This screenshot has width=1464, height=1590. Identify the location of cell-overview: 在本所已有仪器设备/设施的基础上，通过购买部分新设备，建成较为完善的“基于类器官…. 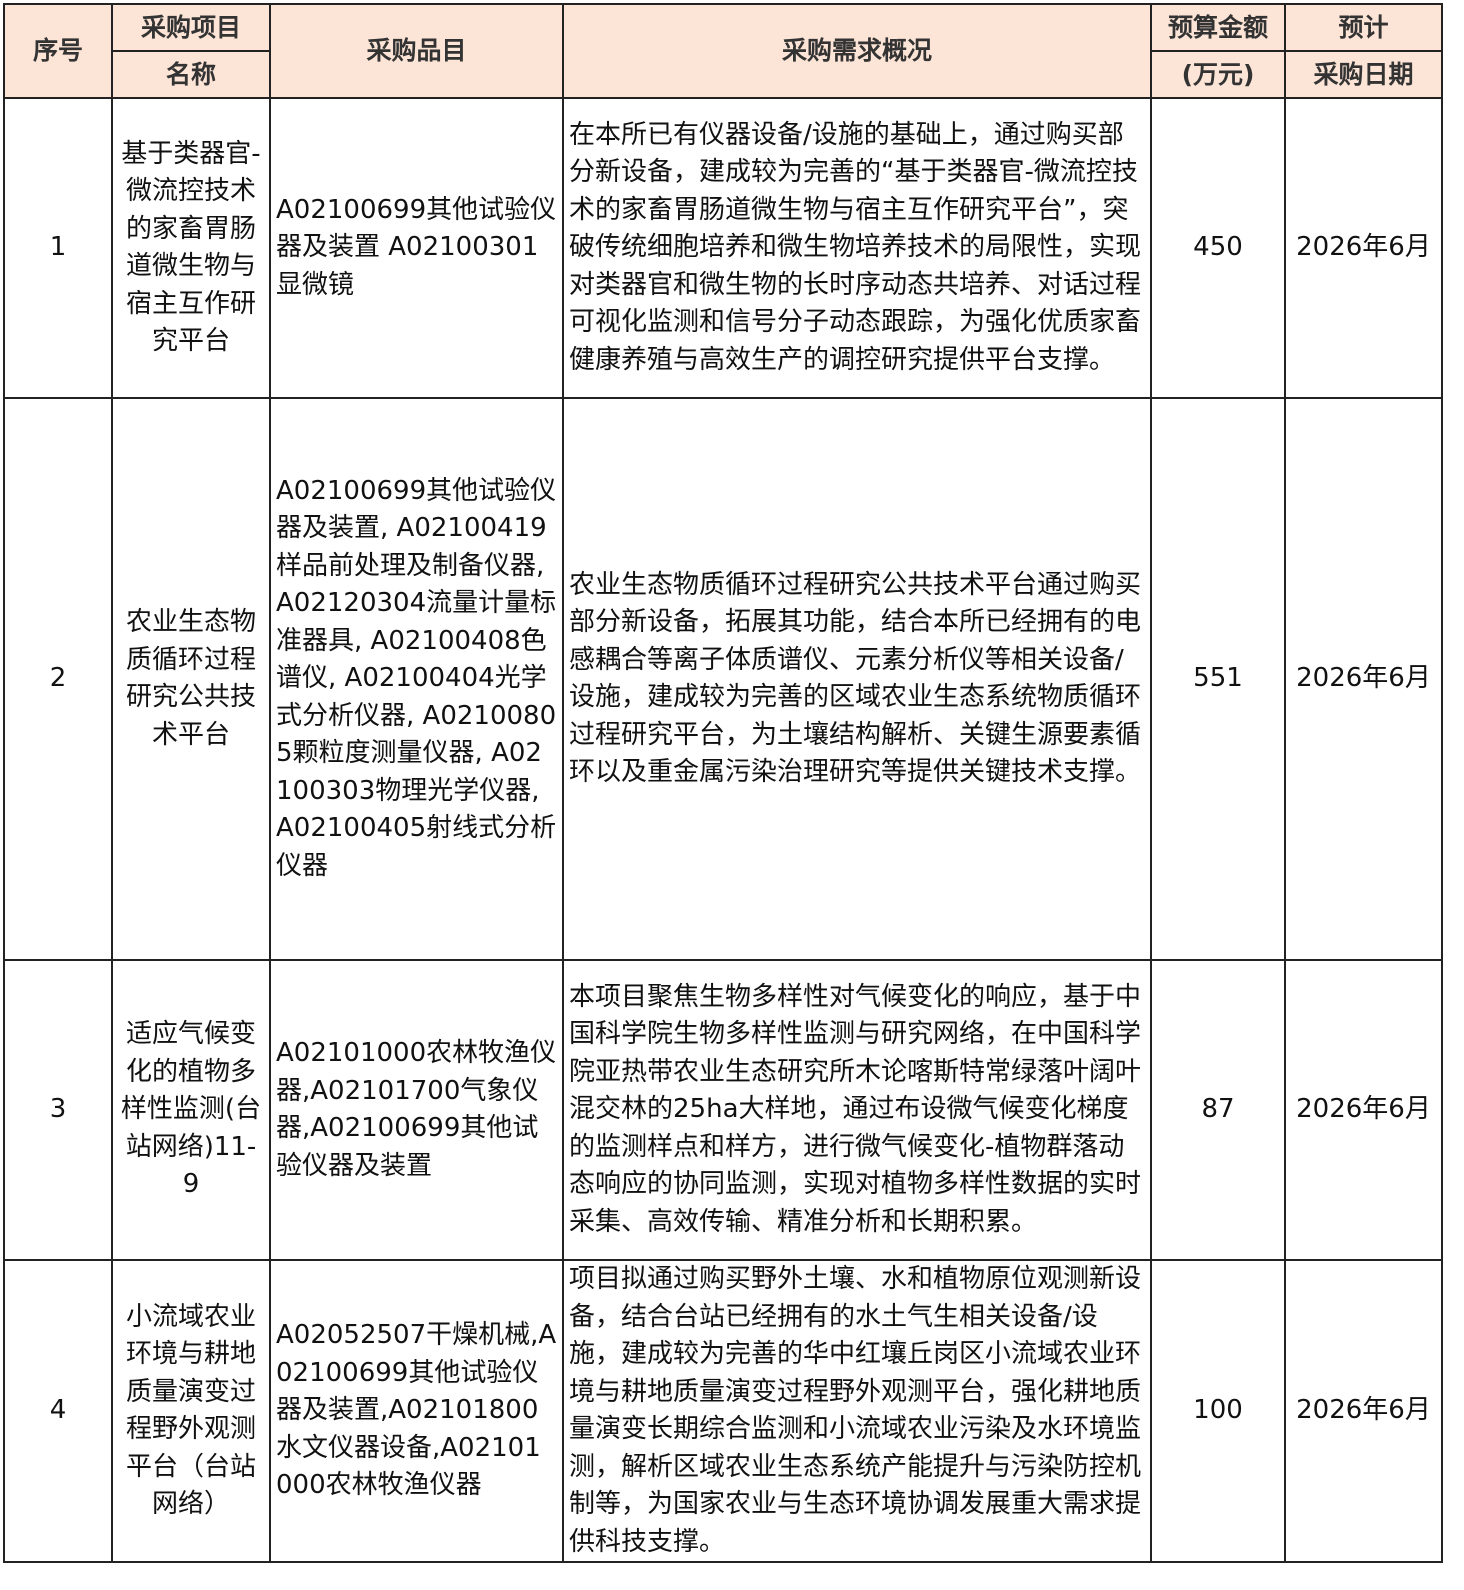
(857, 248).